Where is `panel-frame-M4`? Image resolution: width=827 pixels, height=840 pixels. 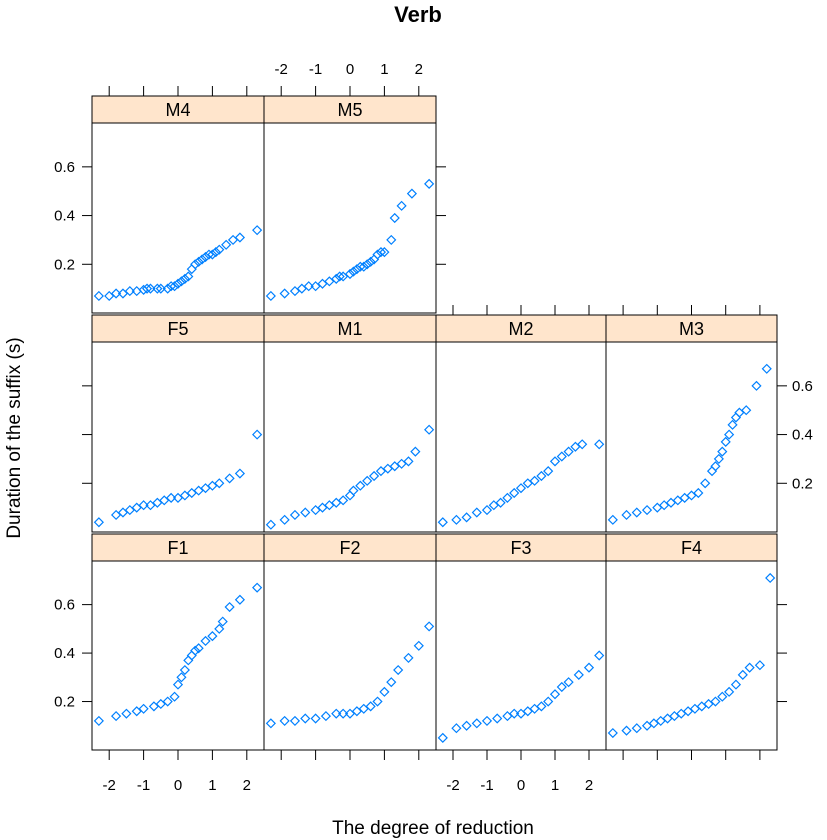 panel-frame-M4 is located at coordinates (178, 218).